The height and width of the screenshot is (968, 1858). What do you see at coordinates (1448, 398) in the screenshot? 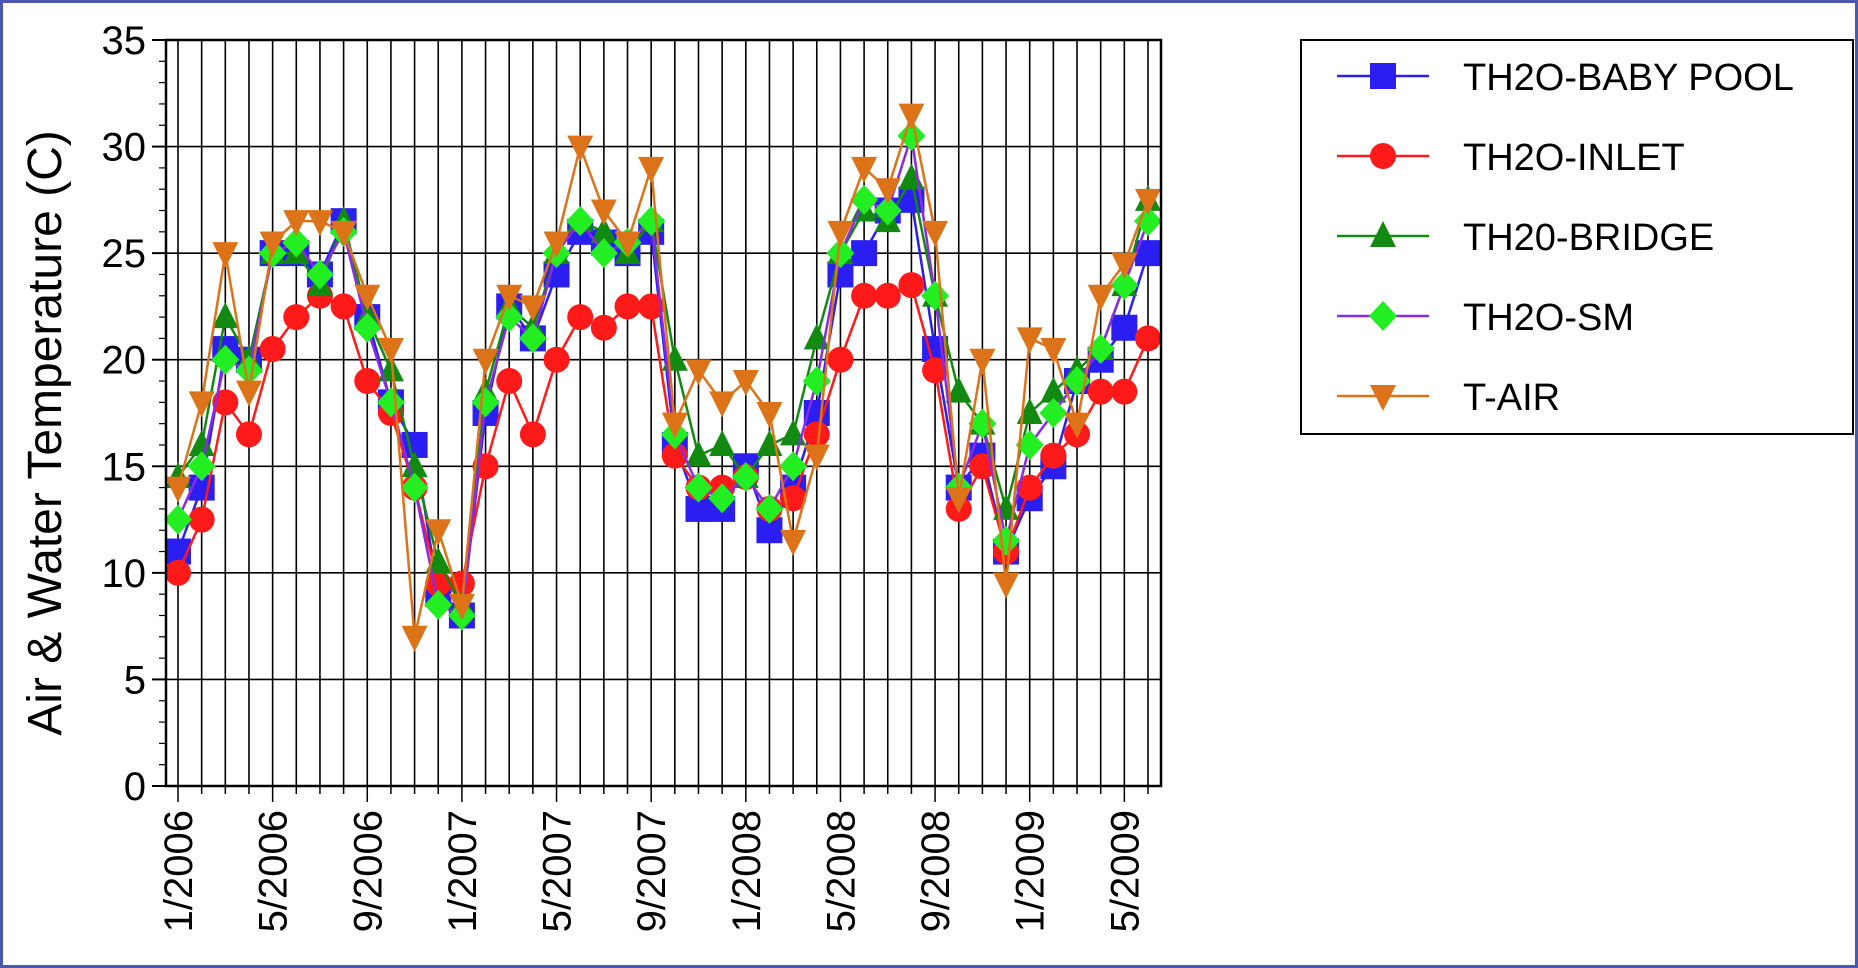
I see `legend-item: T-AIR` at bounding box center [1448, 398].